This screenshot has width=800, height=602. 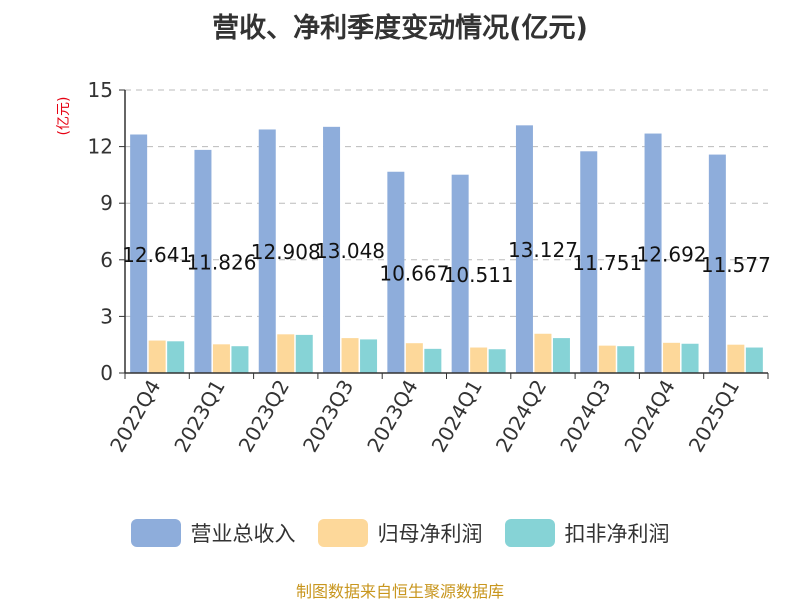 I want to click on data-label-revenue: 13.048, so click(x=350, y=251).